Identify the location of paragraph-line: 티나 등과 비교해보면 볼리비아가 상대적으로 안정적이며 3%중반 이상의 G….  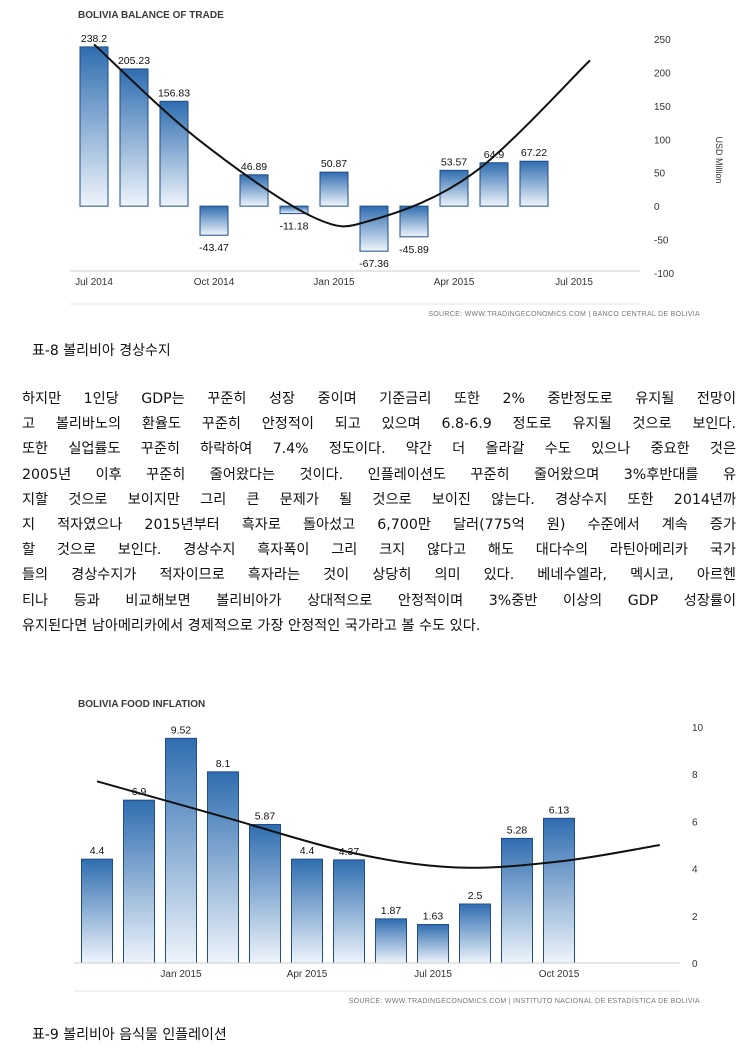
(379, 600).